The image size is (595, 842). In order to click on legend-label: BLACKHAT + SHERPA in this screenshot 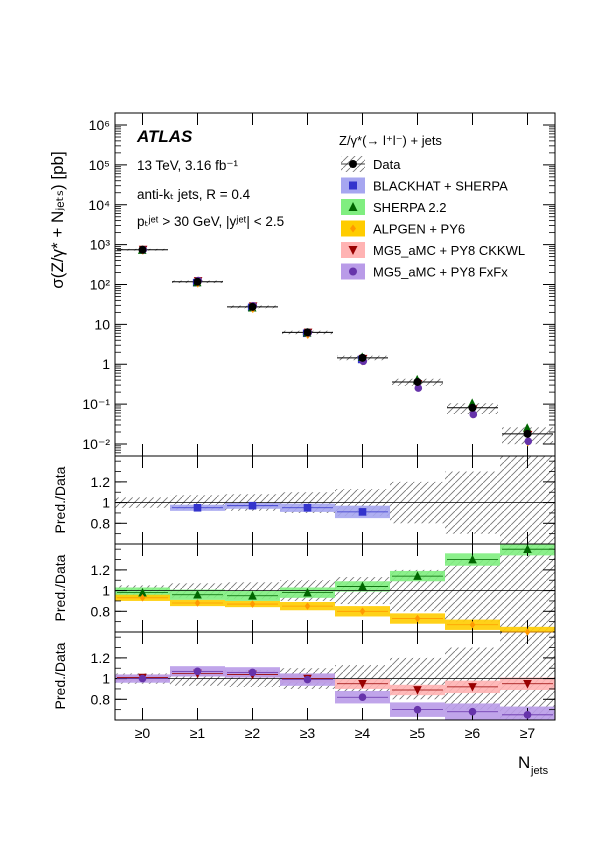, I will do `click(440, 186)`.